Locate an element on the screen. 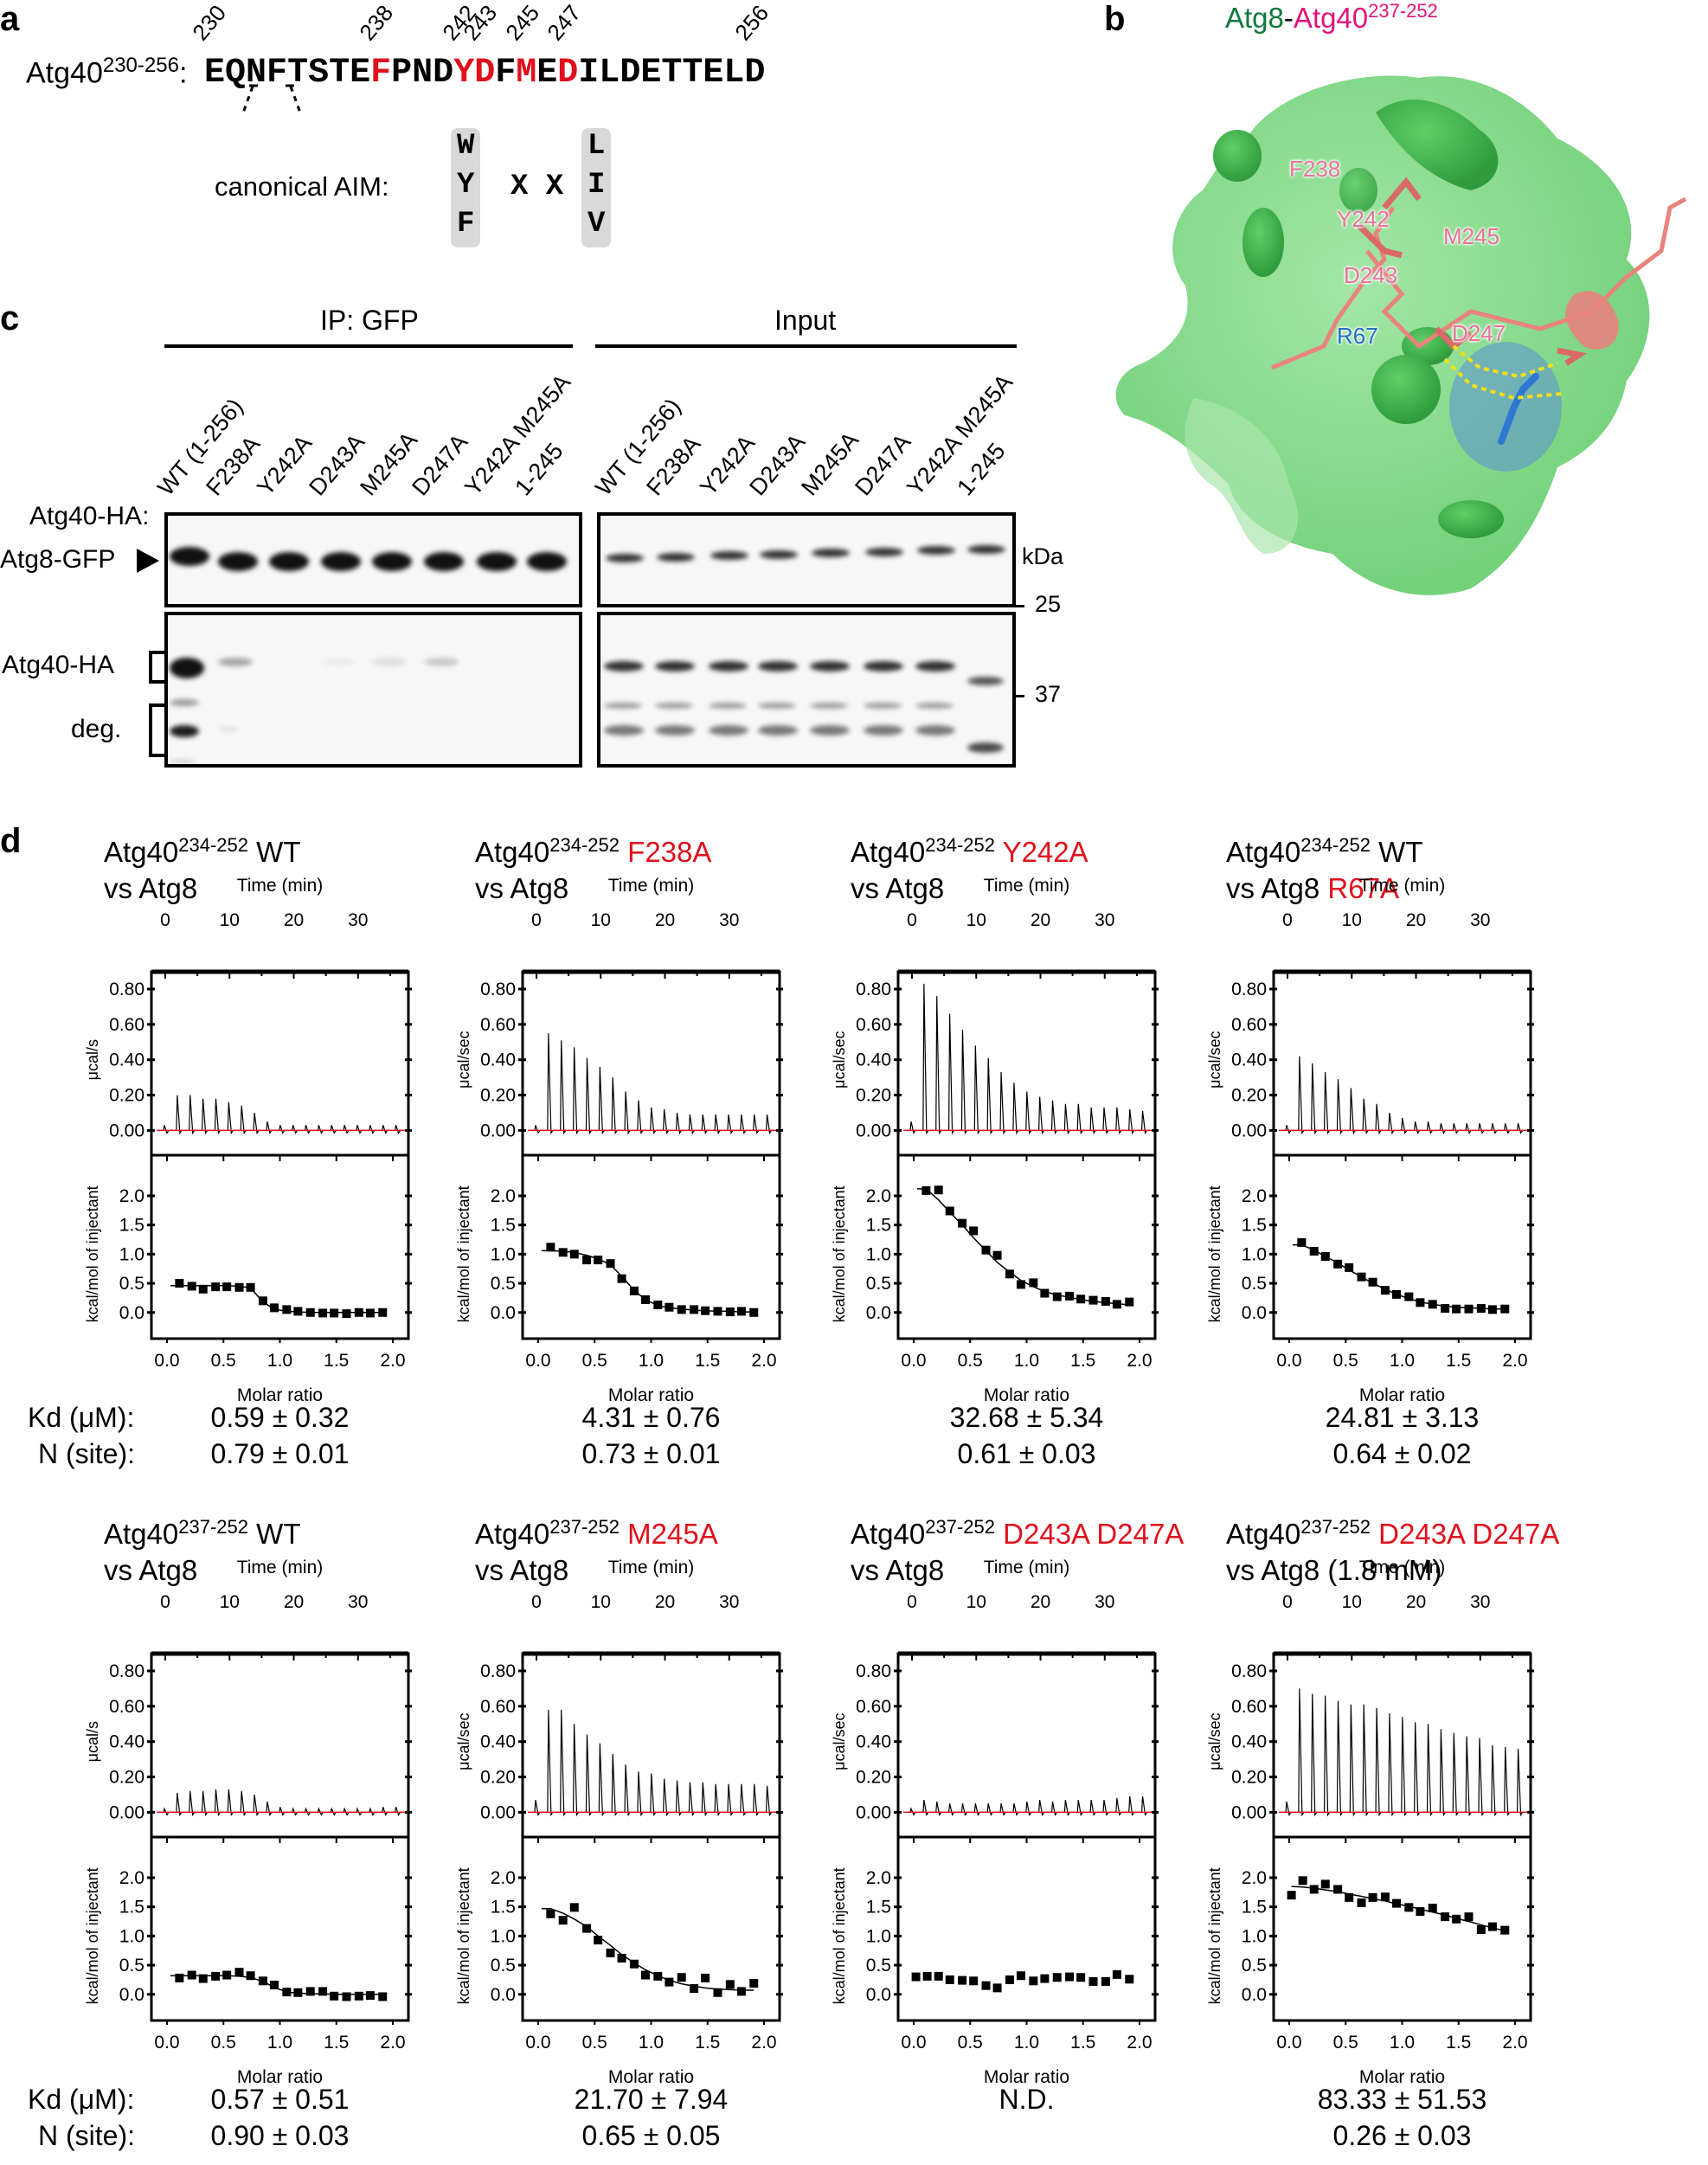  ip-gfp-header: IP: GFP is located at coordinates (370, 320).